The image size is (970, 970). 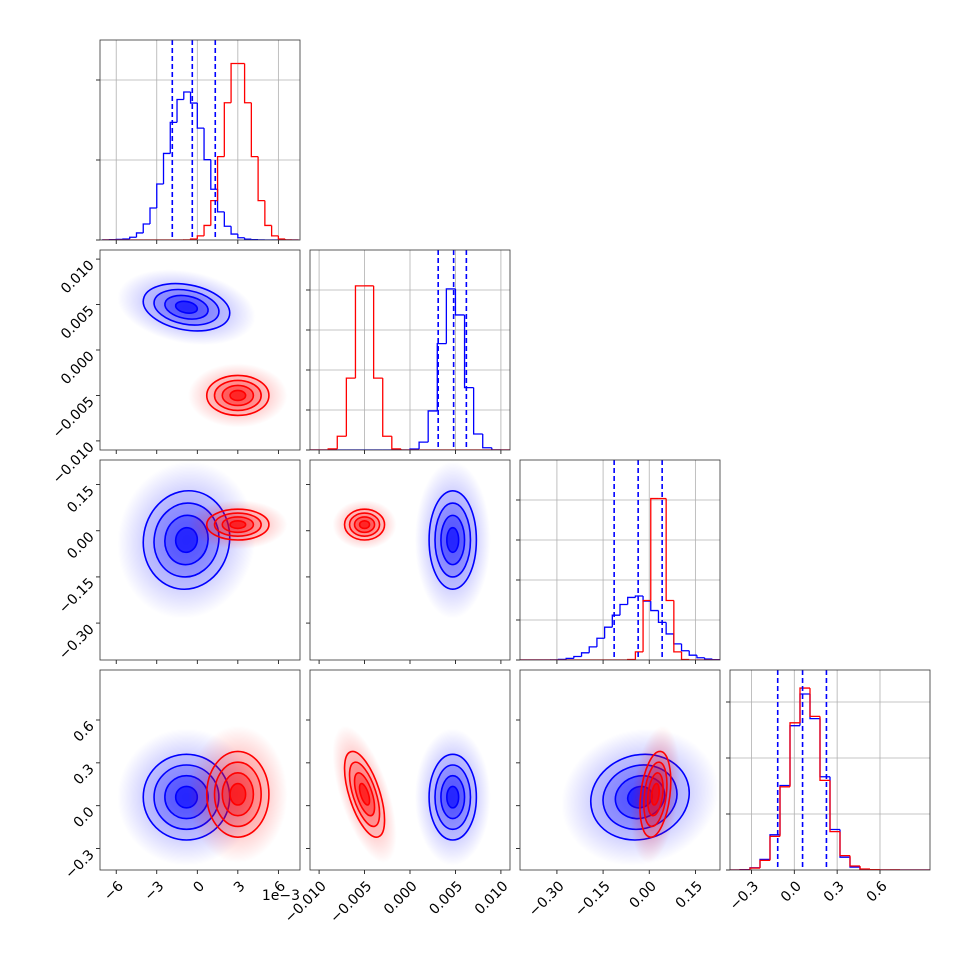 What do you see at coordinates (199, 887) in the screenshot?
I see `x-tick-label: 0` at bounding box center [199, 887].